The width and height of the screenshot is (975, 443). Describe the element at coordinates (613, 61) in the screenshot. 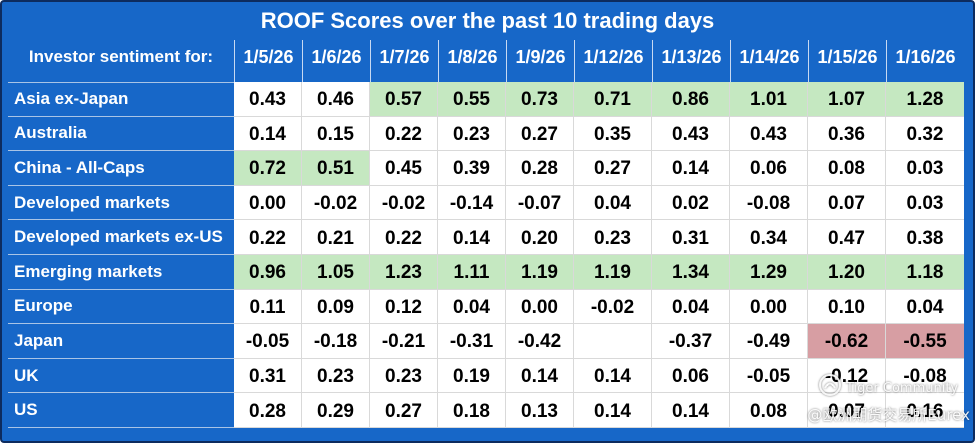

I see `column-header: 1/12/26` at that location.